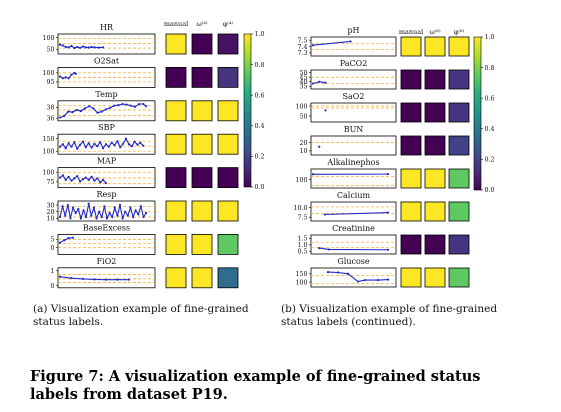 The height and width of the screenshot is (412, 561). What do you see at coordinates (260, 65) in the screenshot?
I see `colorbar-tick-label: 0.8` at bounding box center [260, 65].